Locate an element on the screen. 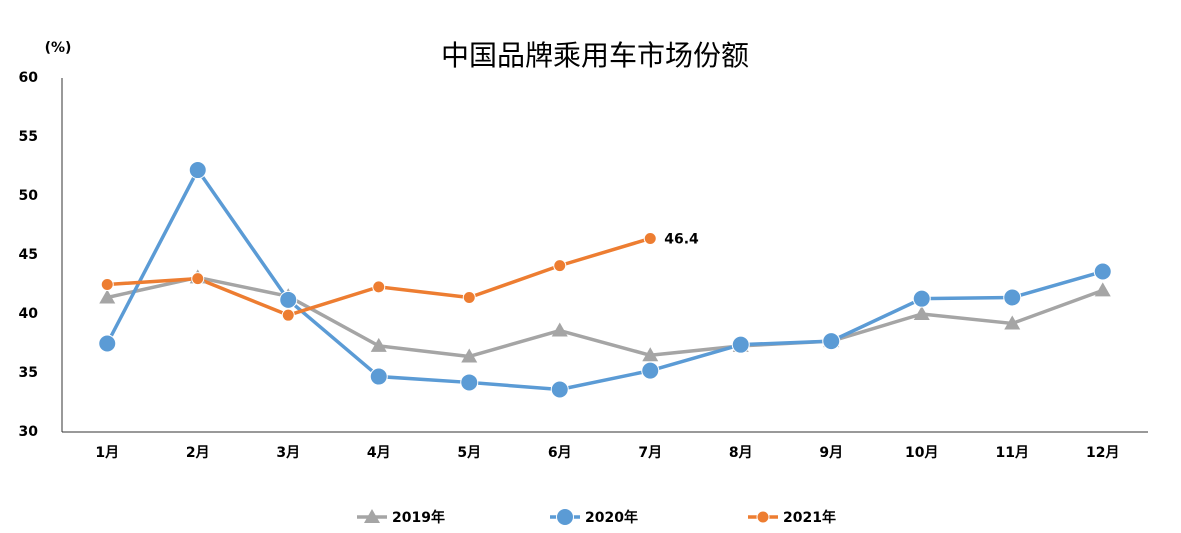  x-tick-label: 6月 is located at coordinates (560, 453).